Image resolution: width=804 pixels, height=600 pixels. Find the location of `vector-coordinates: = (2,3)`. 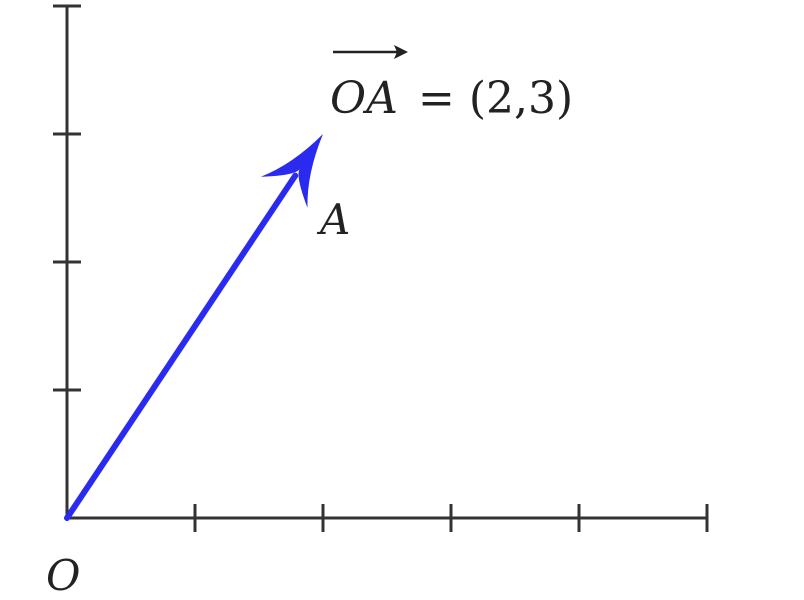

vector-coordinates: = (2,3) is located at coordinates (495, 98).